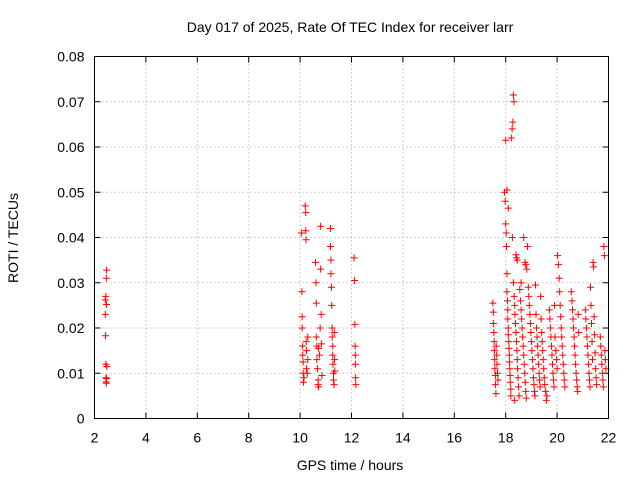 The image size is (640, 480). Describe the element at coordinates (403, 438) in the screenshot. I see `x-tick-label: 14` at that location.